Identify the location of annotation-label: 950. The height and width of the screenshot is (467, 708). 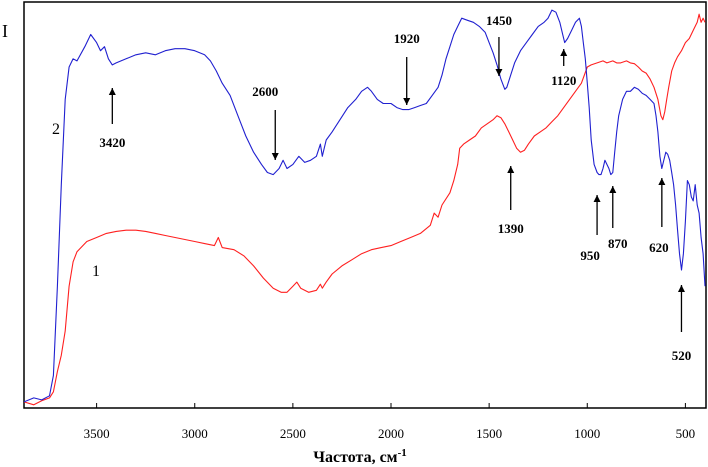
(590, 255).